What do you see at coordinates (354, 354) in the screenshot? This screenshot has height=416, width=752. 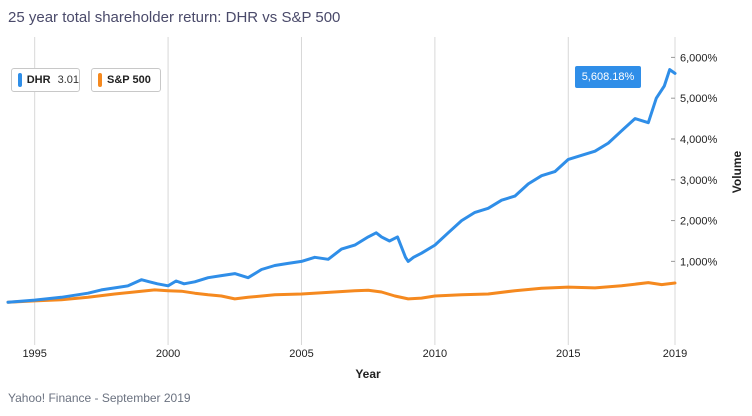 I see `x-axis-ticks: 1995 2000 2005 2010 2015 2019` at bounding box center [354, 354].